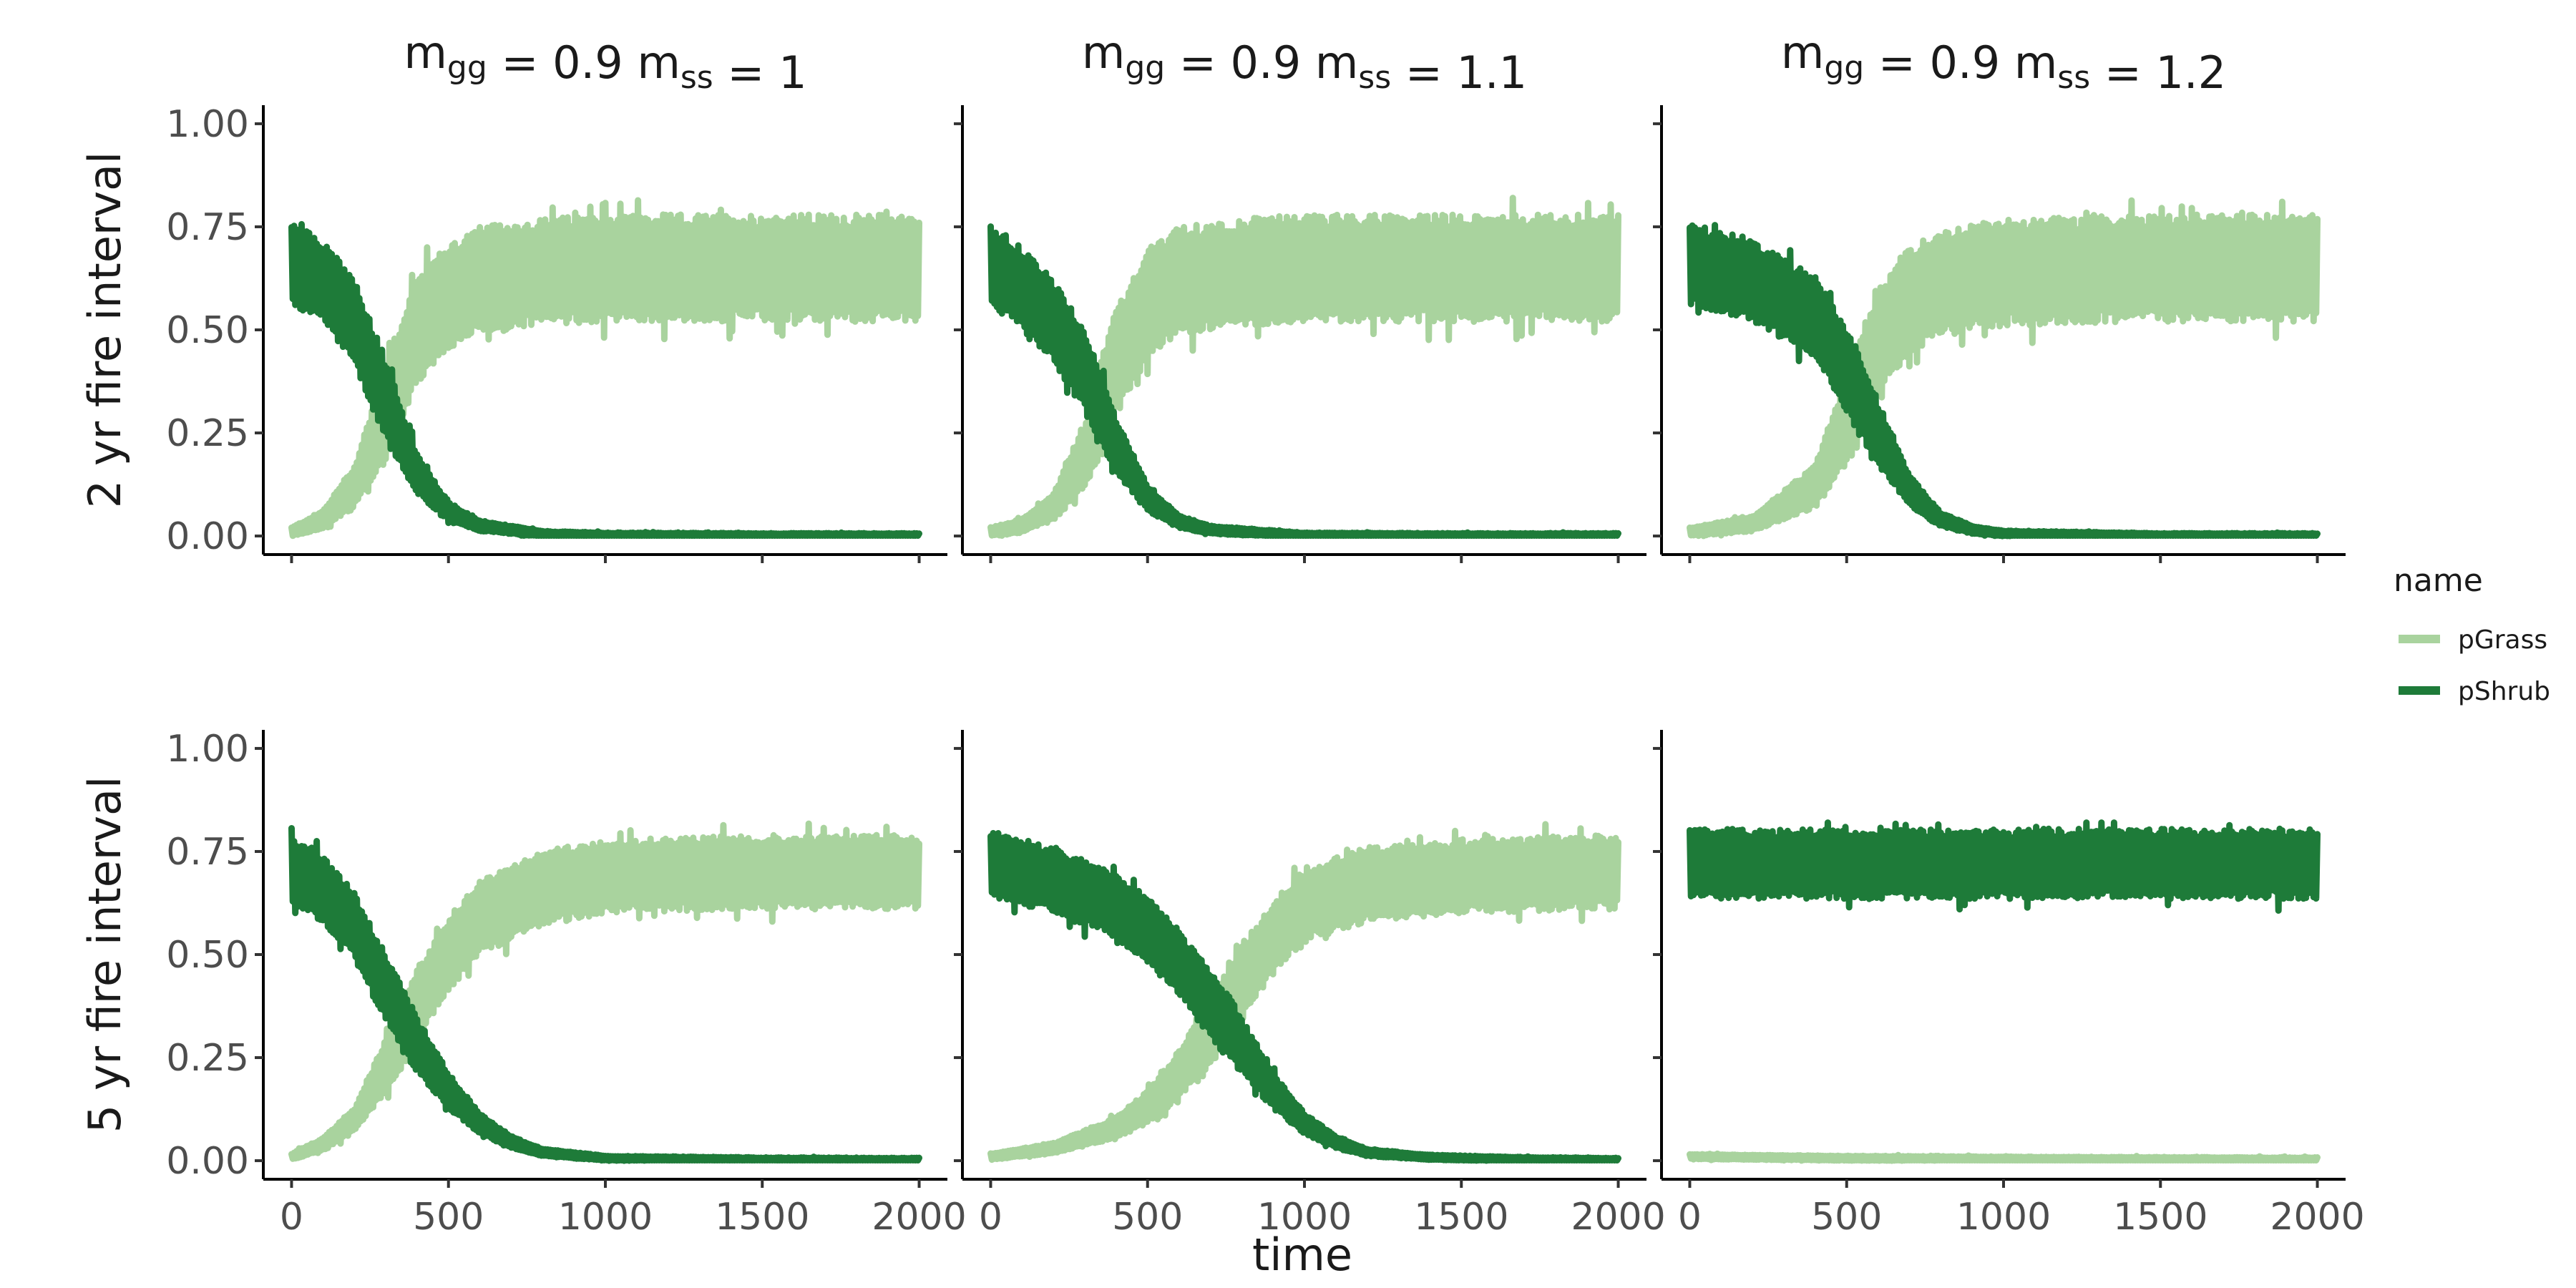 This screenshot has width=2576, height=1288. I want to click on y-axis-title-row1: 5 yr fire interval, so click(105, 954).